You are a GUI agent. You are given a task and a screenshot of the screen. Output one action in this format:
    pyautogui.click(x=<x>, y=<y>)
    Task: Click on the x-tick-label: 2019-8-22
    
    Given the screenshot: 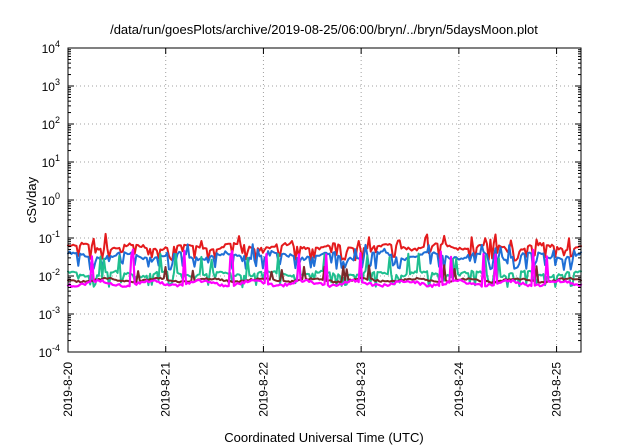 What is the action you would take?
    pyautogui.click(x=263, y=389)
    